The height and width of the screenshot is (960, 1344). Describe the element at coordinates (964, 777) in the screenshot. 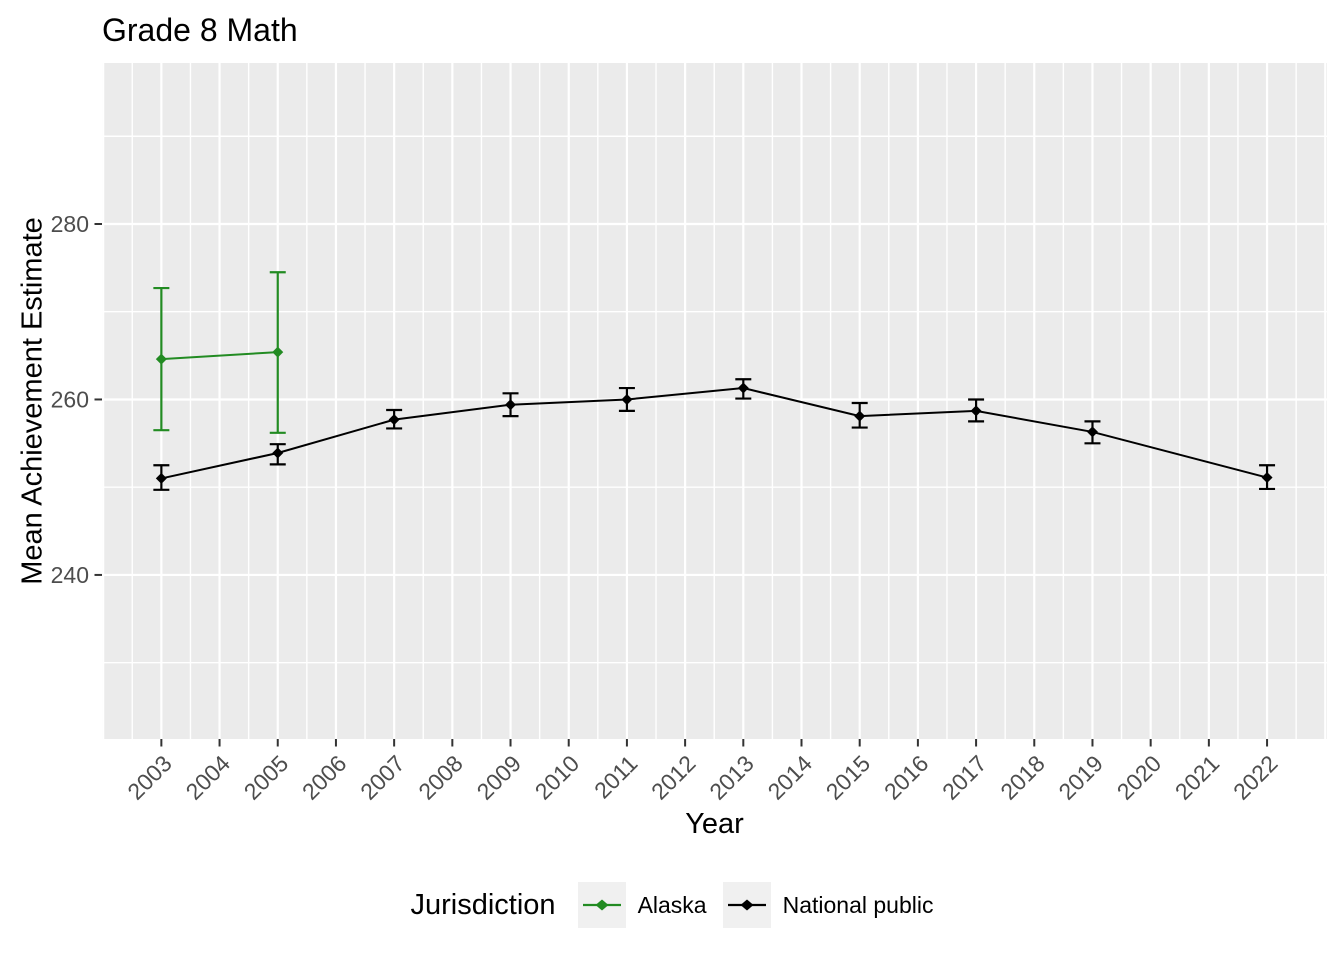

I see `x-tick-label: 2017` at that location.